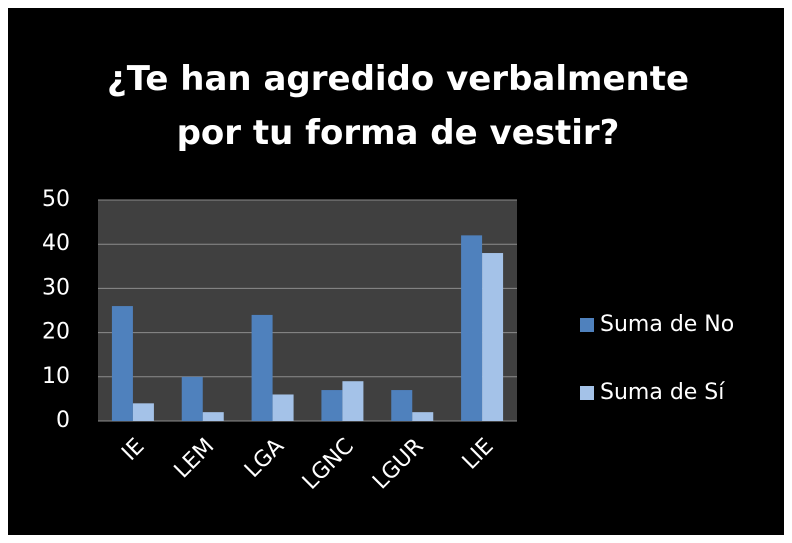 This screenshot has width=792, height=543. I want to click on y-tick-label: 40, so click(56, 243).